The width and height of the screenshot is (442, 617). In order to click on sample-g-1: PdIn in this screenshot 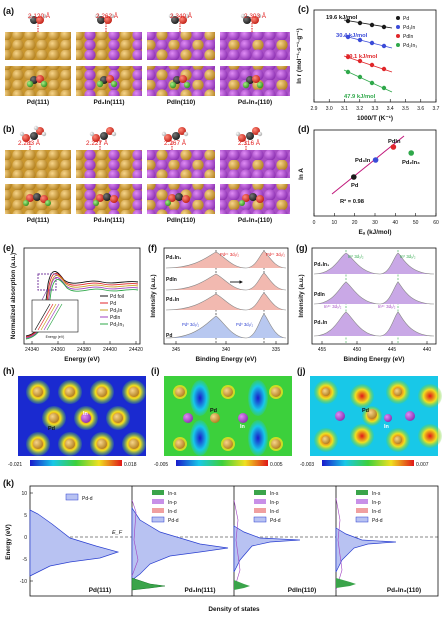, I will do `click(319, 295)`.